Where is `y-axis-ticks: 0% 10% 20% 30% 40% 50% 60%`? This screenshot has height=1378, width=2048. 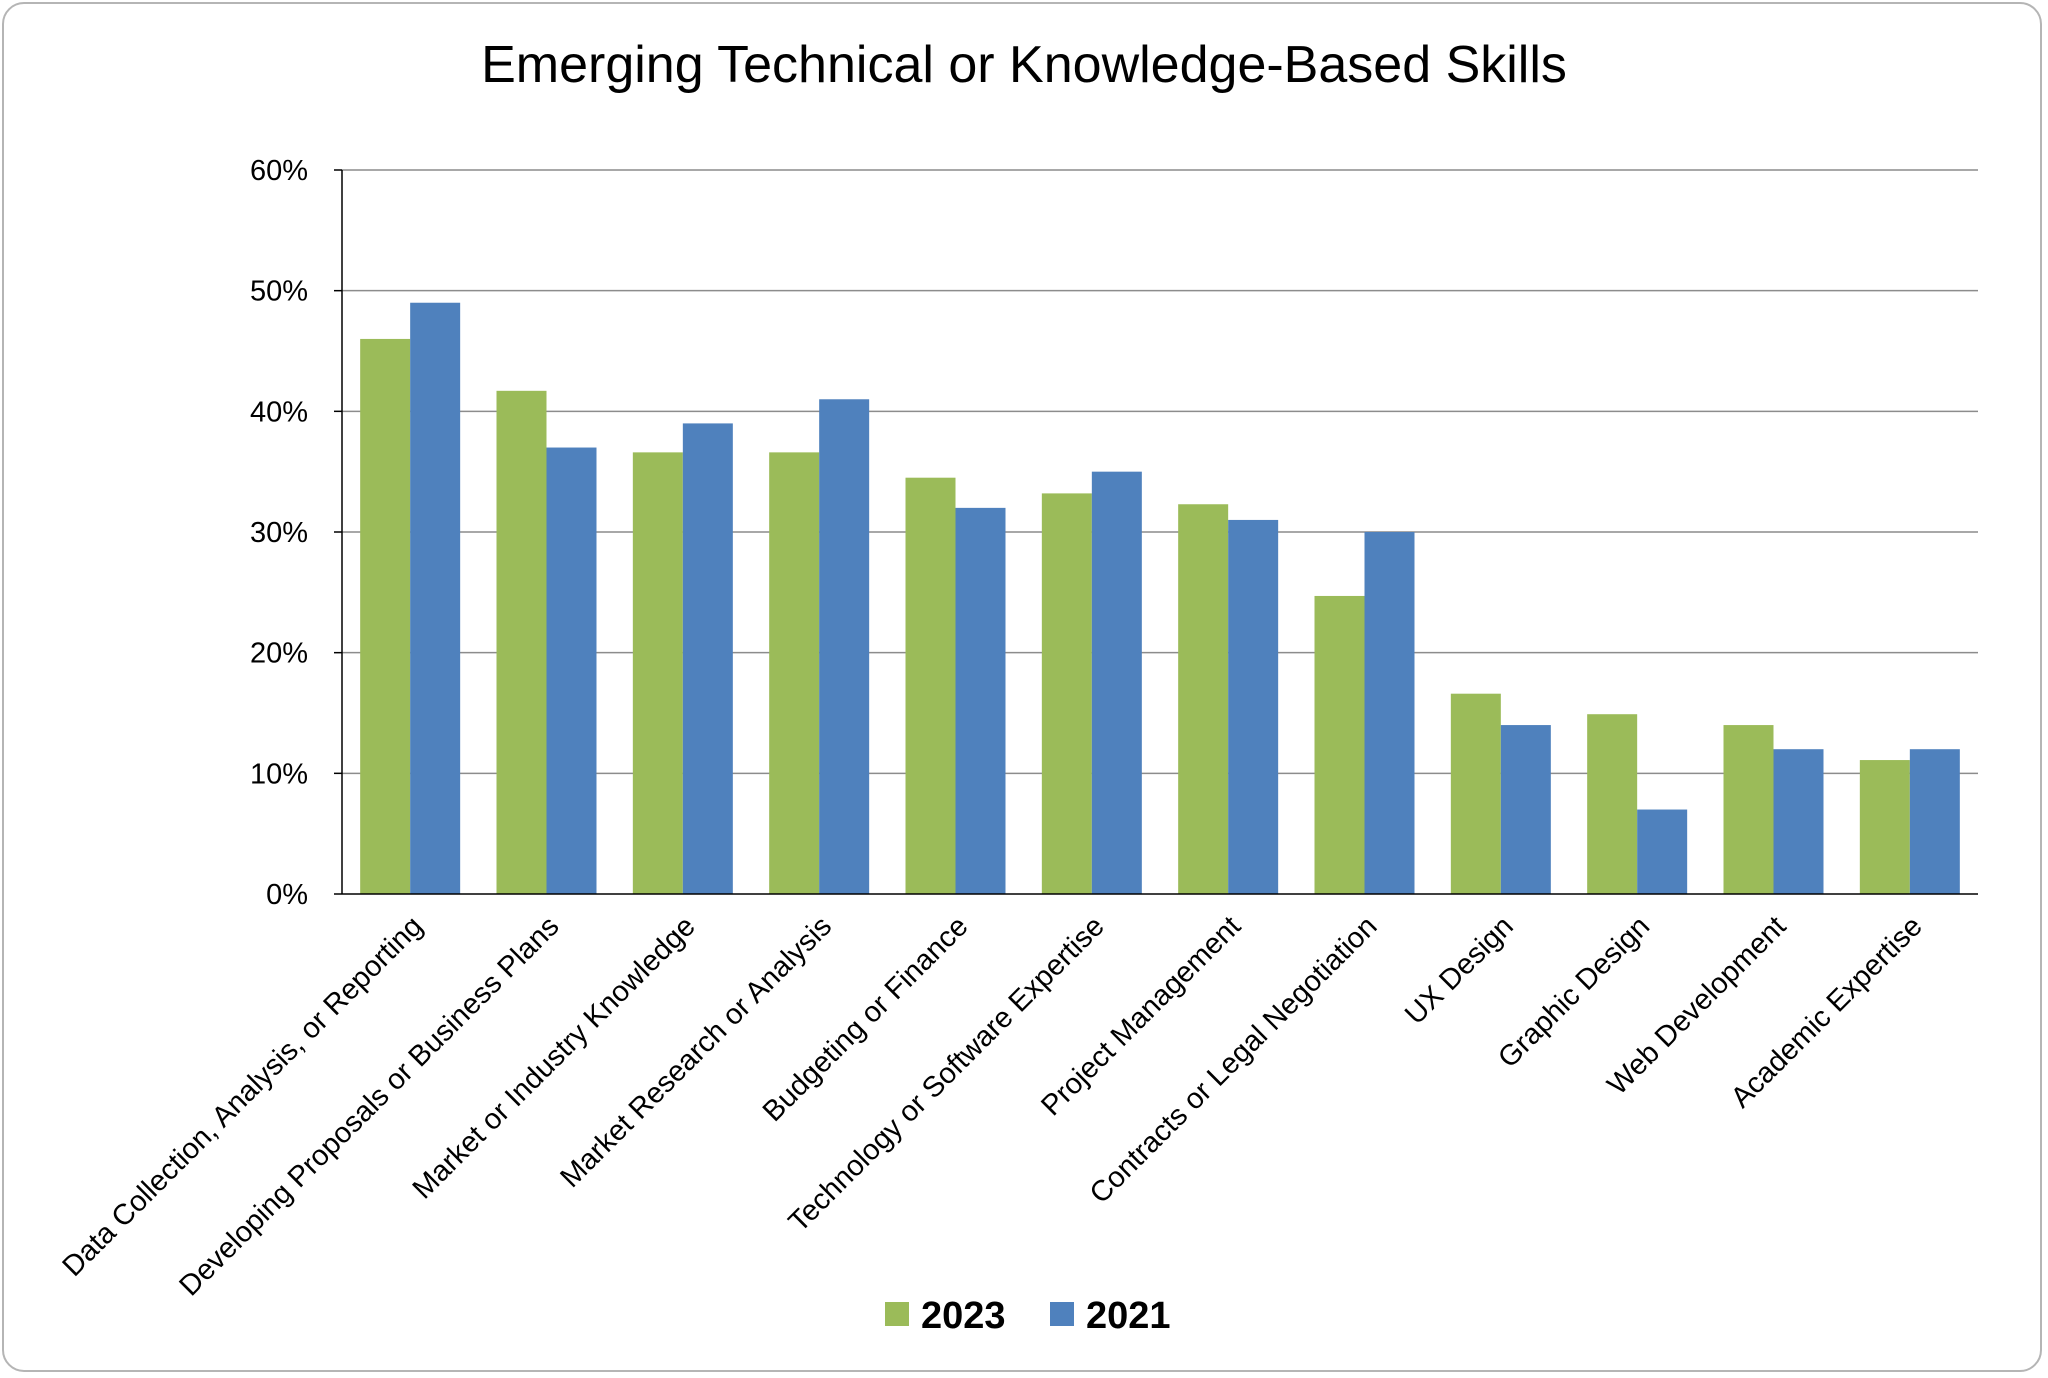 y-axis-ticks: 0% 10% 20% 30% 40% 50% 60% is located at coordinates (279, 533).